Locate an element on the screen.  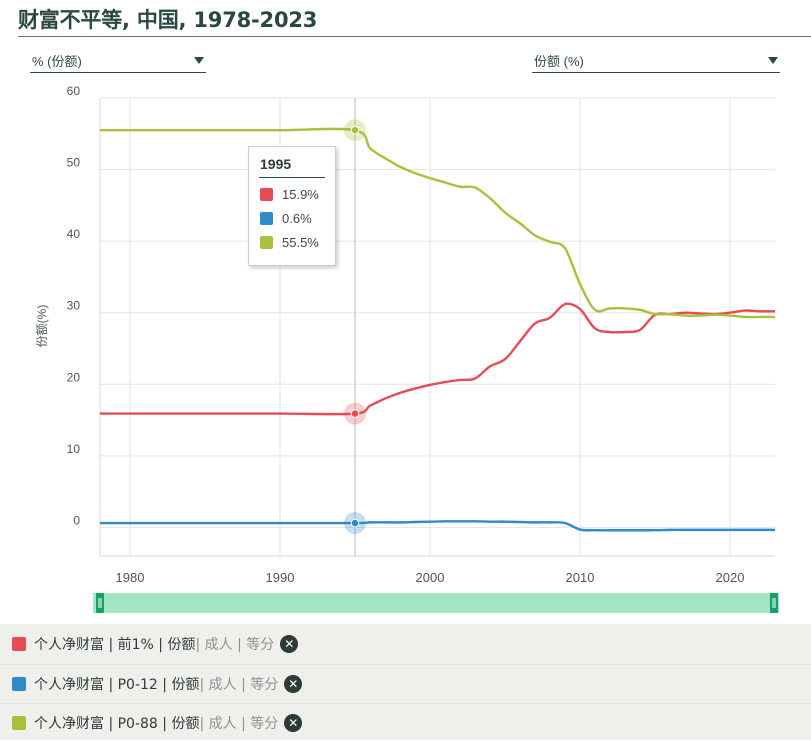
tooltip-value-top1: 15.9% is located at coordinates (300, 194).